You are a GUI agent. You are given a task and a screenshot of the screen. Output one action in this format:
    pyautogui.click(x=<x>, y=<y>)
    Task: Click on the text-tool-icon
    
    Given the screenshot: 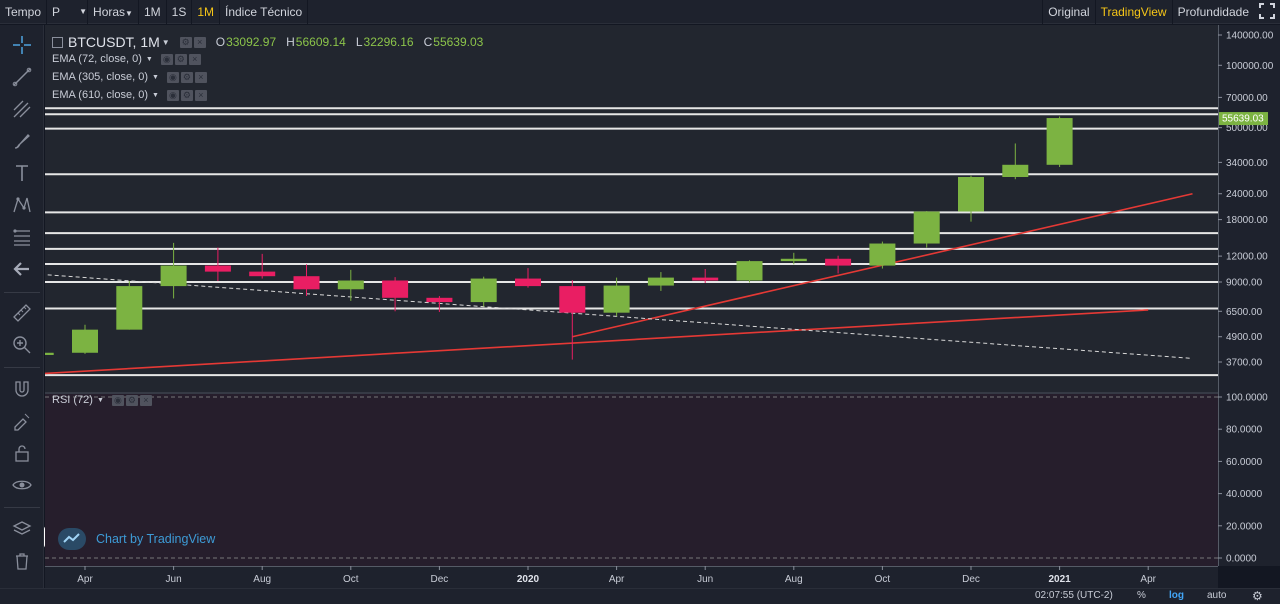 What is the action you would take?
    pyautogui.click(x=22, y=173)
    